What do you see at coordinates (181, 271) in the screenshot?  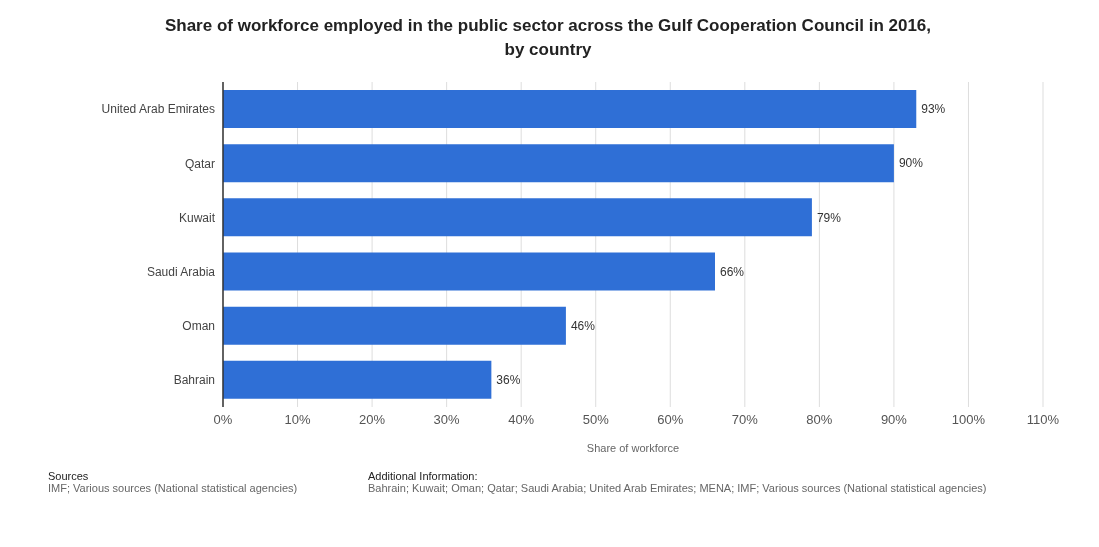 I see `y-tick-label: Saudi Arabia` at bounding box center [181, 271].